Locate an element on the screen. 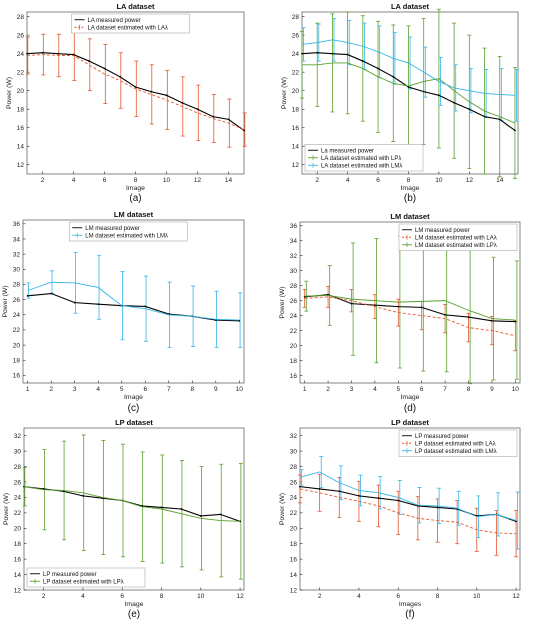 This screenshot has height=633, width=550. legend-label: LP measured power is located at coordinates (70, 575).